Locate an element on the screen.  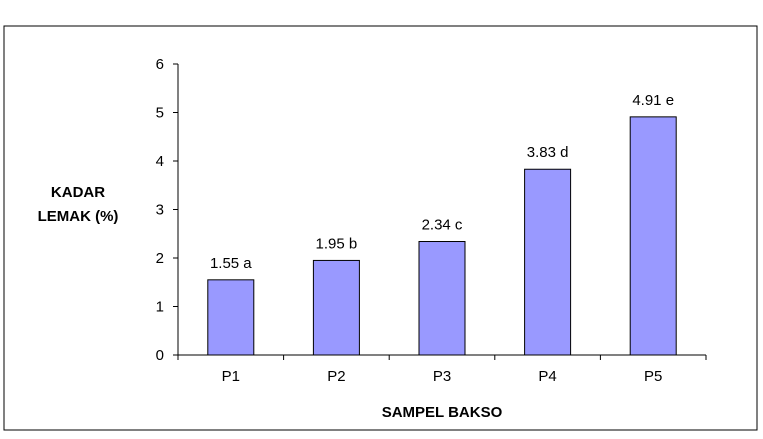
x-tick-label-p4: P4 is located at coordinates (547, 376).